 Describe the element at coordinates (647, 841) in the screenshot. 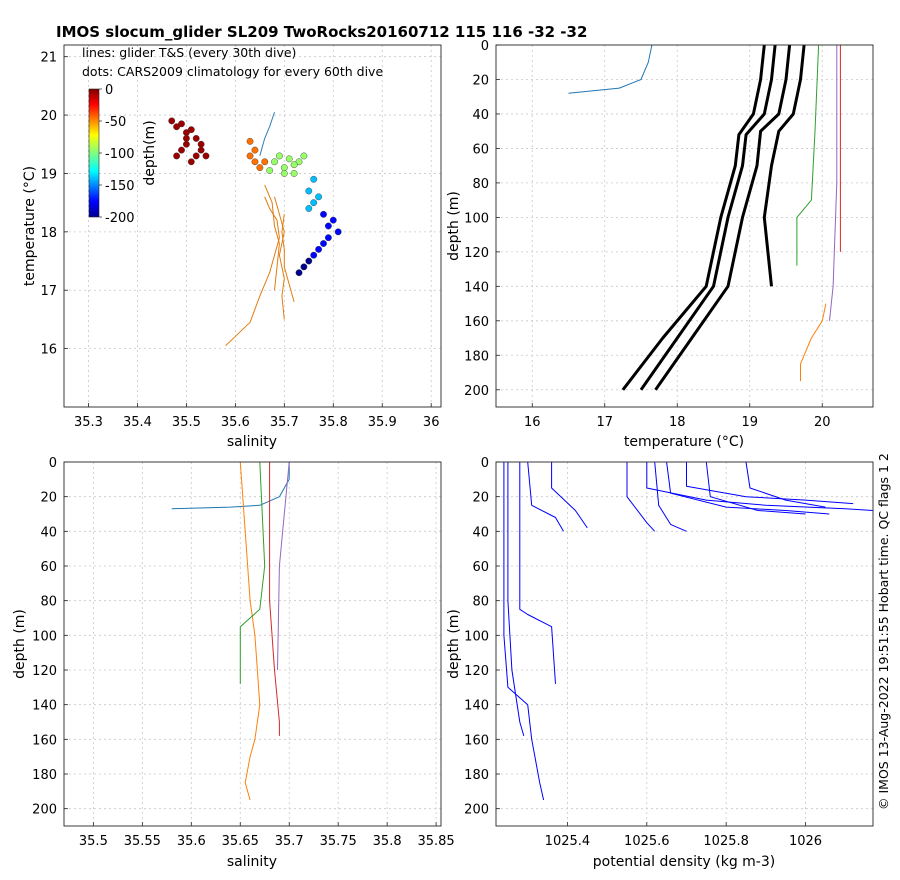

I see `x-tick-label: 1025.6` at that location.